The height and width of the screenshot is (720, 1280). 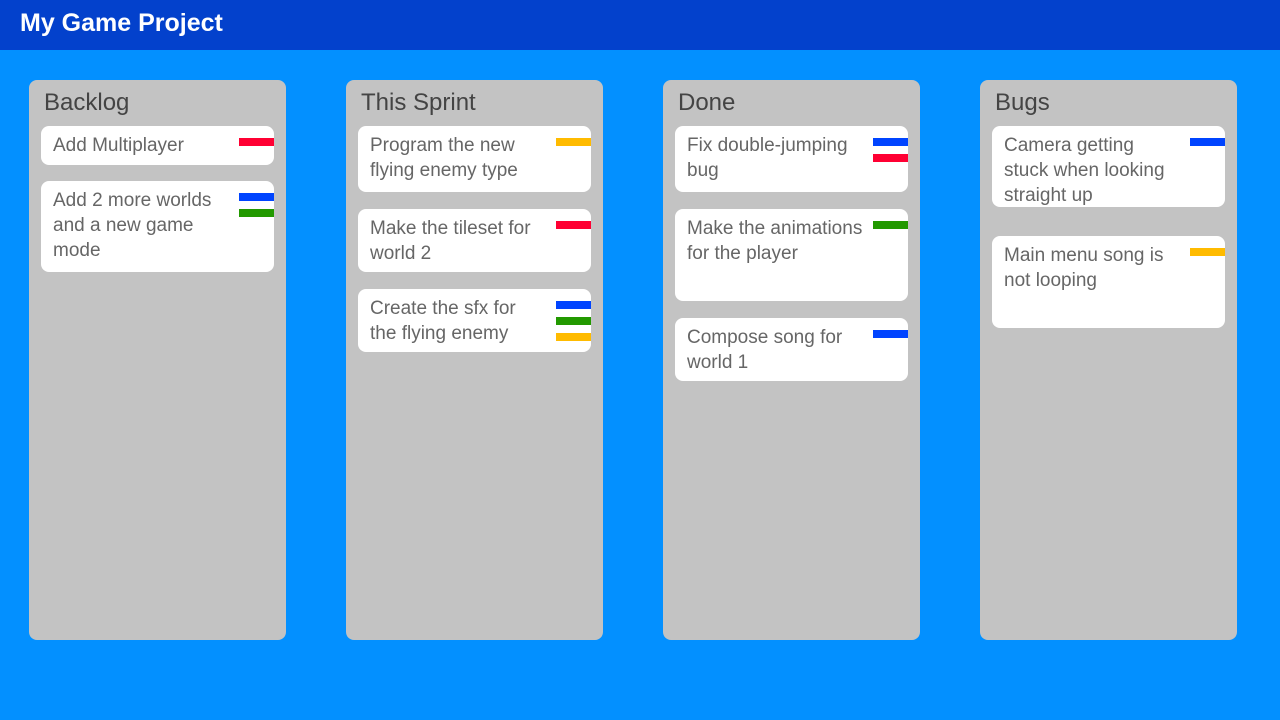 I want to click on task-card: Main menu song is not looping, so click(x=1108, y=282).